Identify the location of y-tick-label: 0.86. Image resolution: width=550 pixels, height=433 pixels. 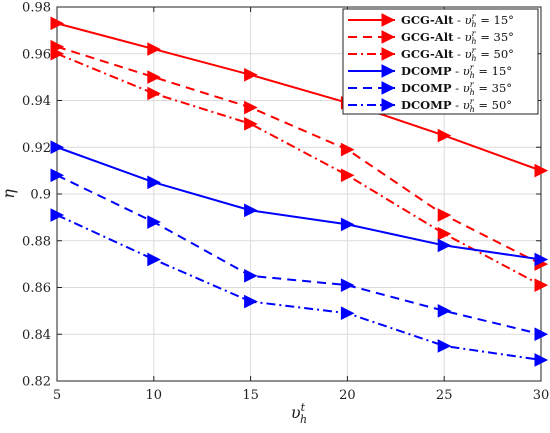
(36, 288).